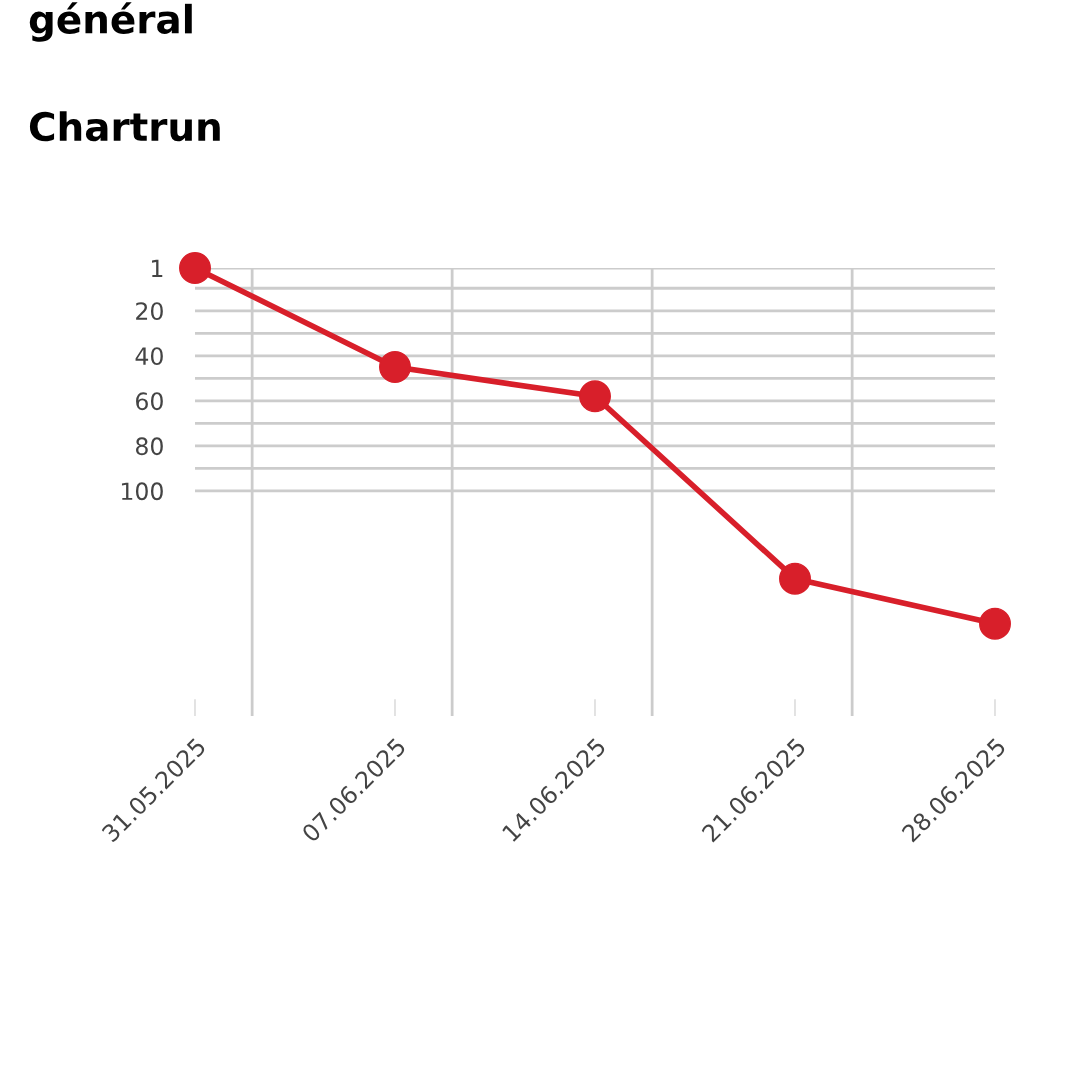  What do you see at coordinates (149, 401) in the screenshot?
I see `y-tick-label: 60` at bounding box center [149, 401].